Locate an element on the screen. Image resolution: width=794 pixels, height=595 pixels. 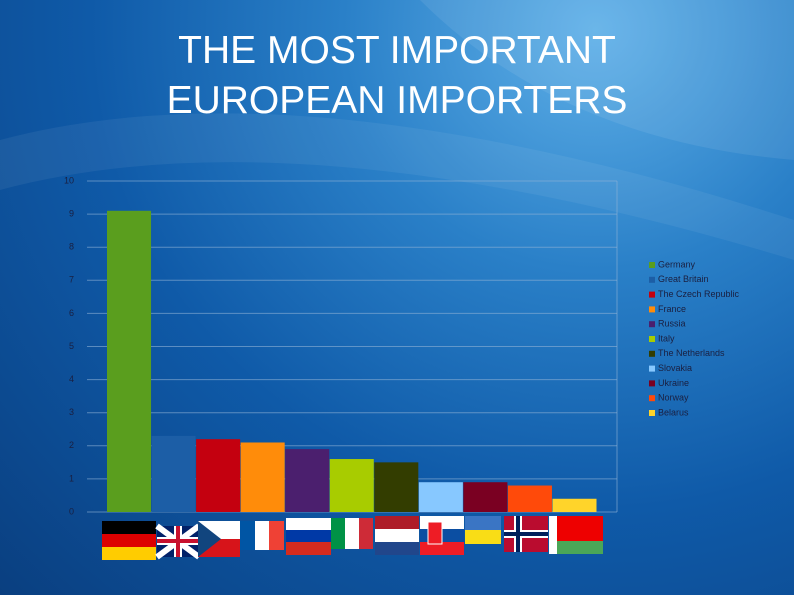
y-tick-label: 10 is located at coordinates (69, 180).